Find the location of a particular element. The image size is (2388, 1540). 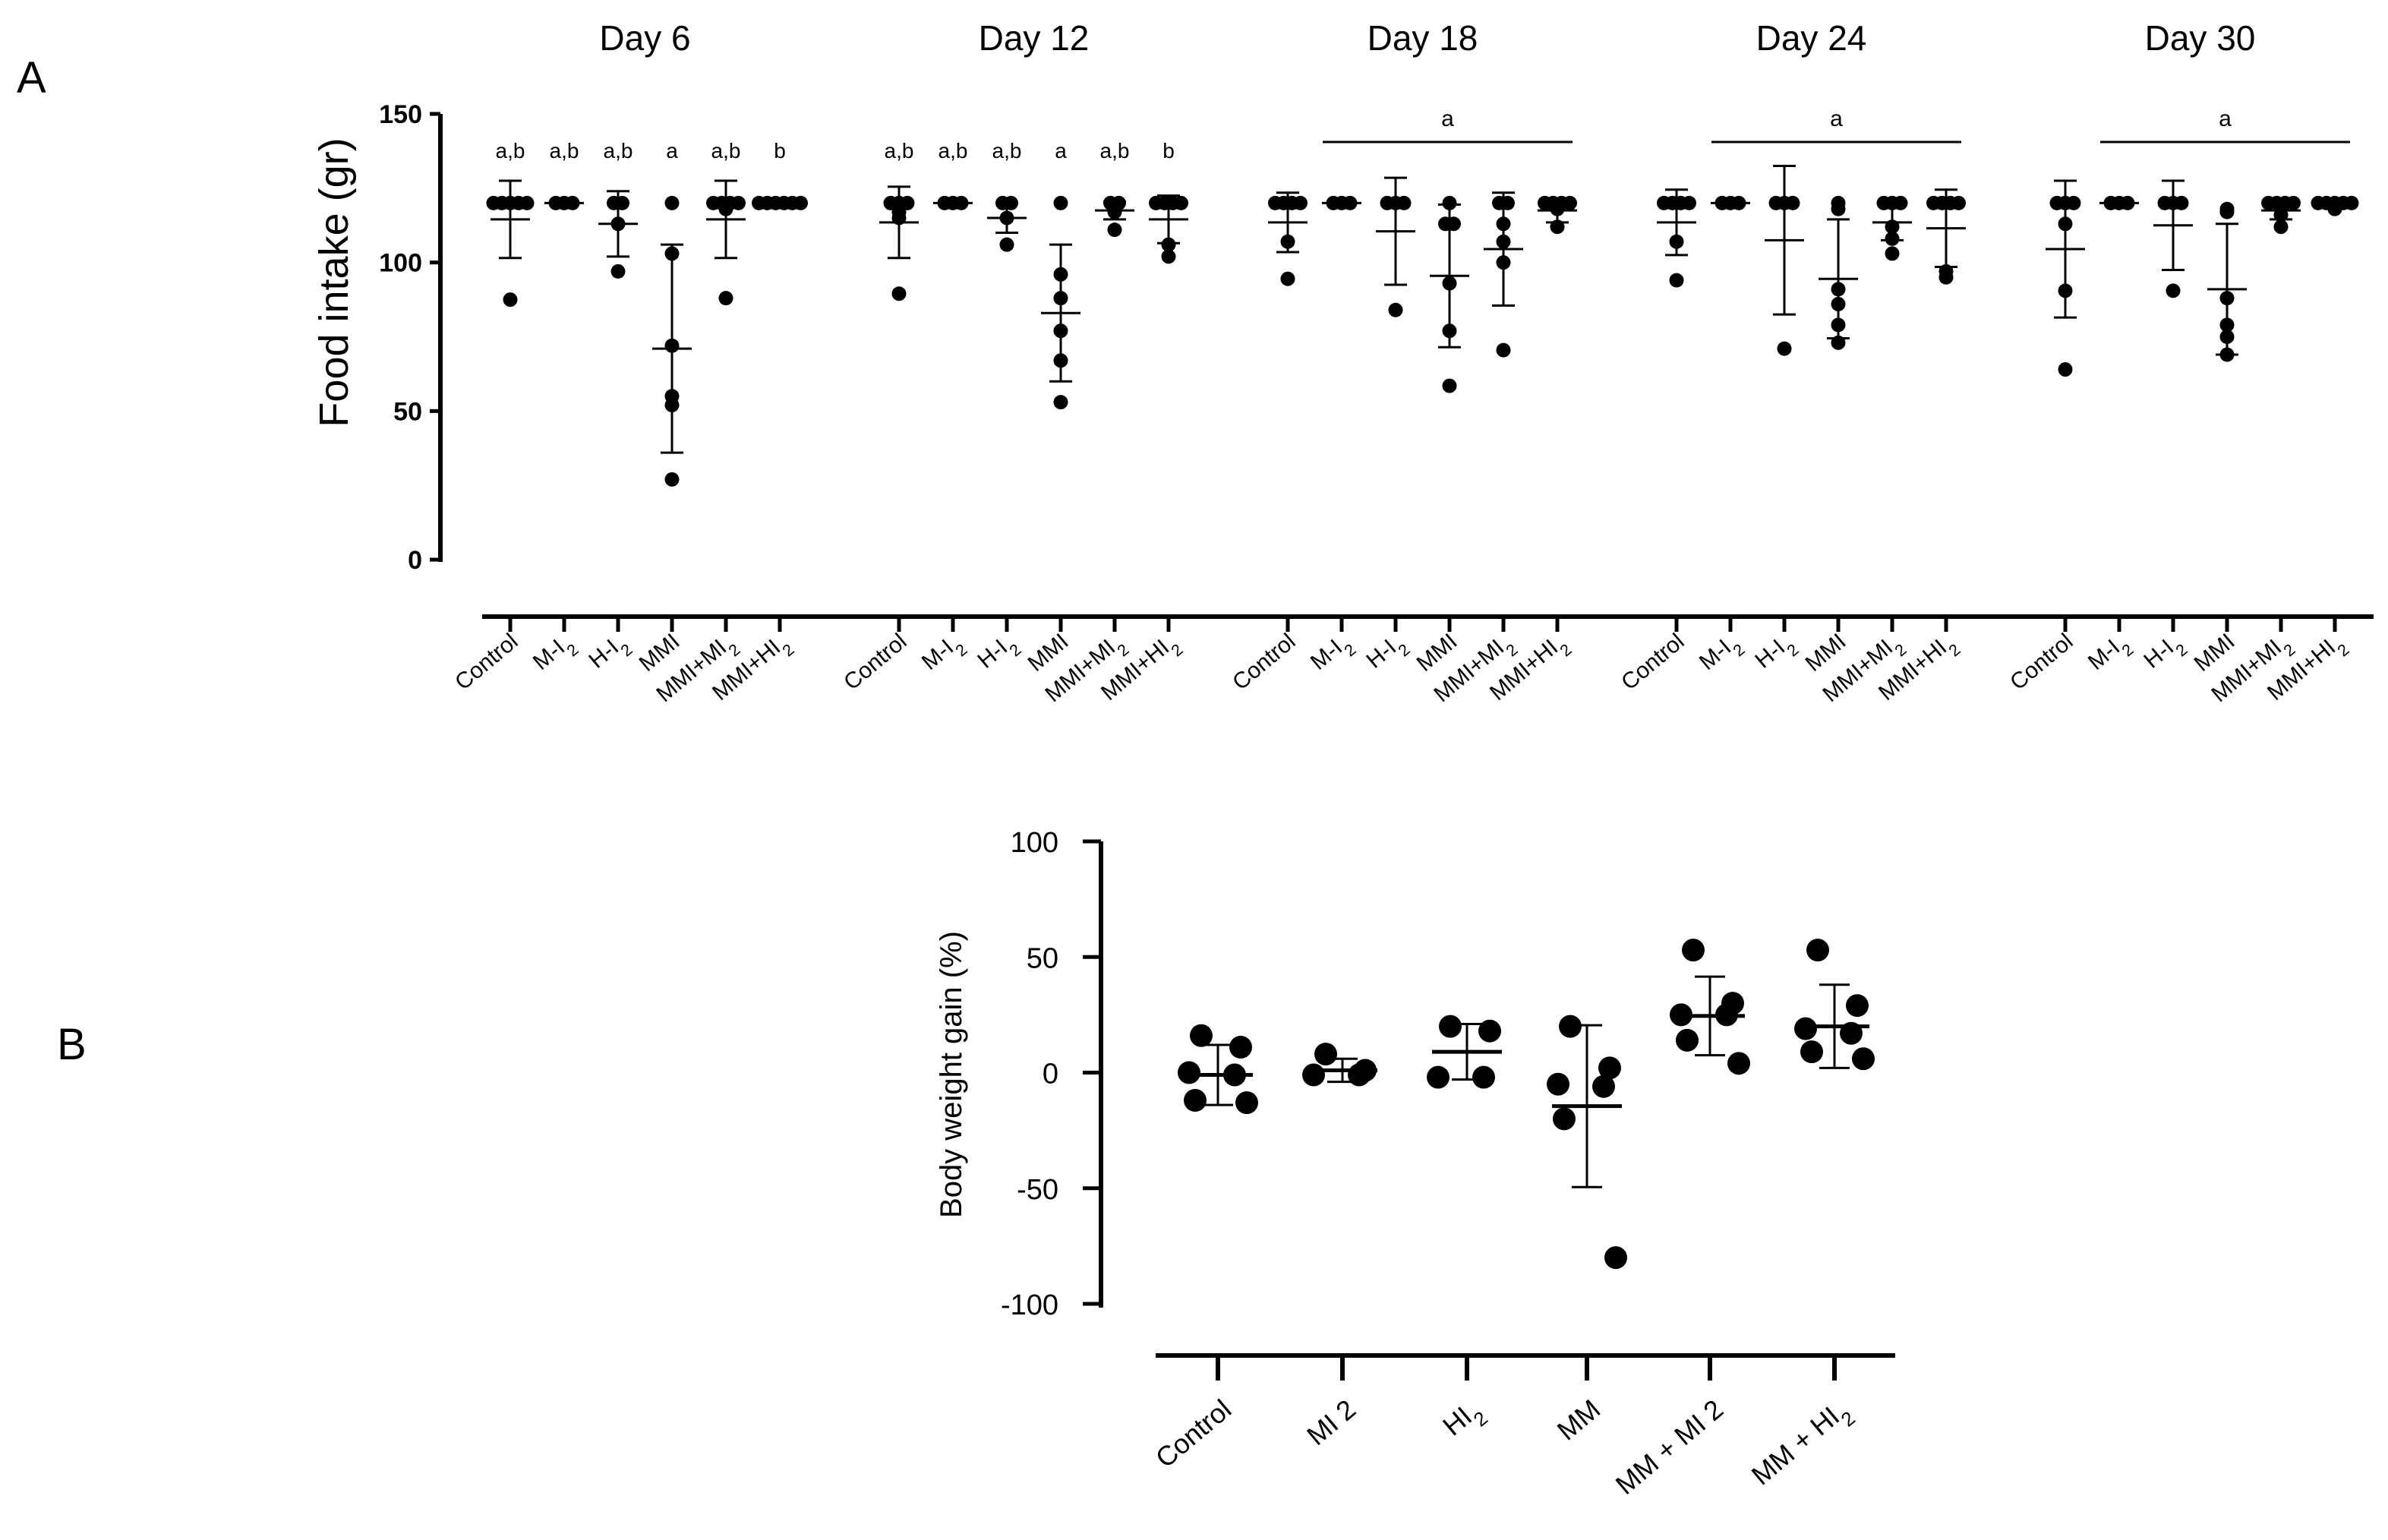

panel-a-day-title: Day 18 is located at coordinates (1423, 38).